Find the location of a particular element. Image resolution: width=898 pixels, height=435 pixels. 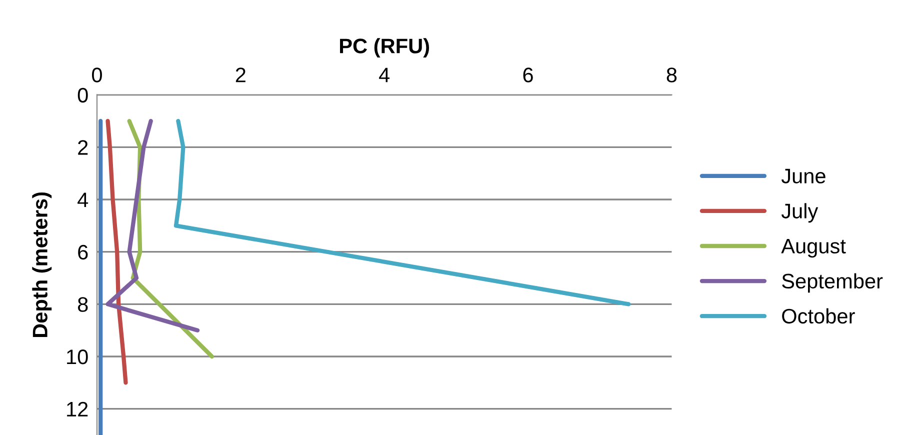

y-tick-label: 8 is located at coordinates (83, 304).